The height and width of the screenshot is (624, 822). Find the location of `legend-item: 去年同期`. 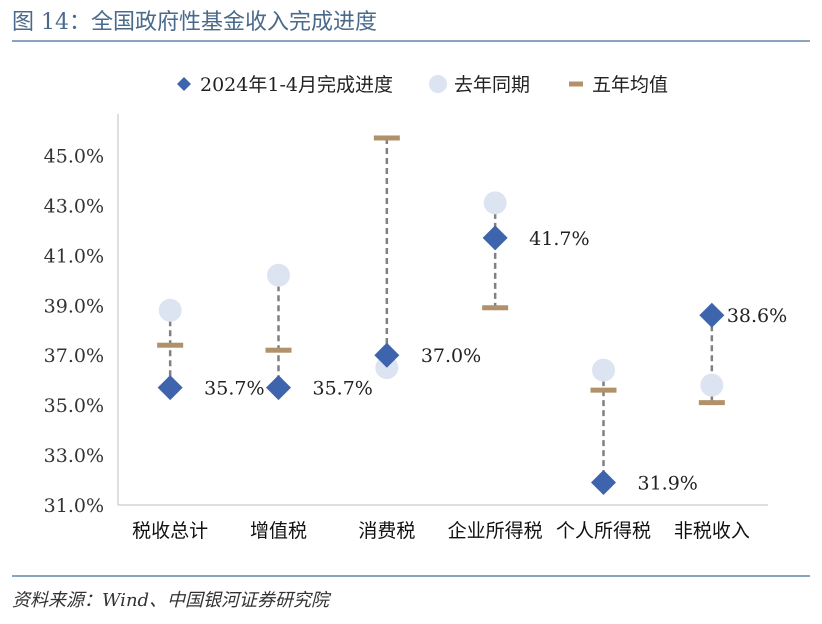

legend-item: 去年同期 is located at coordinates (479, 85).